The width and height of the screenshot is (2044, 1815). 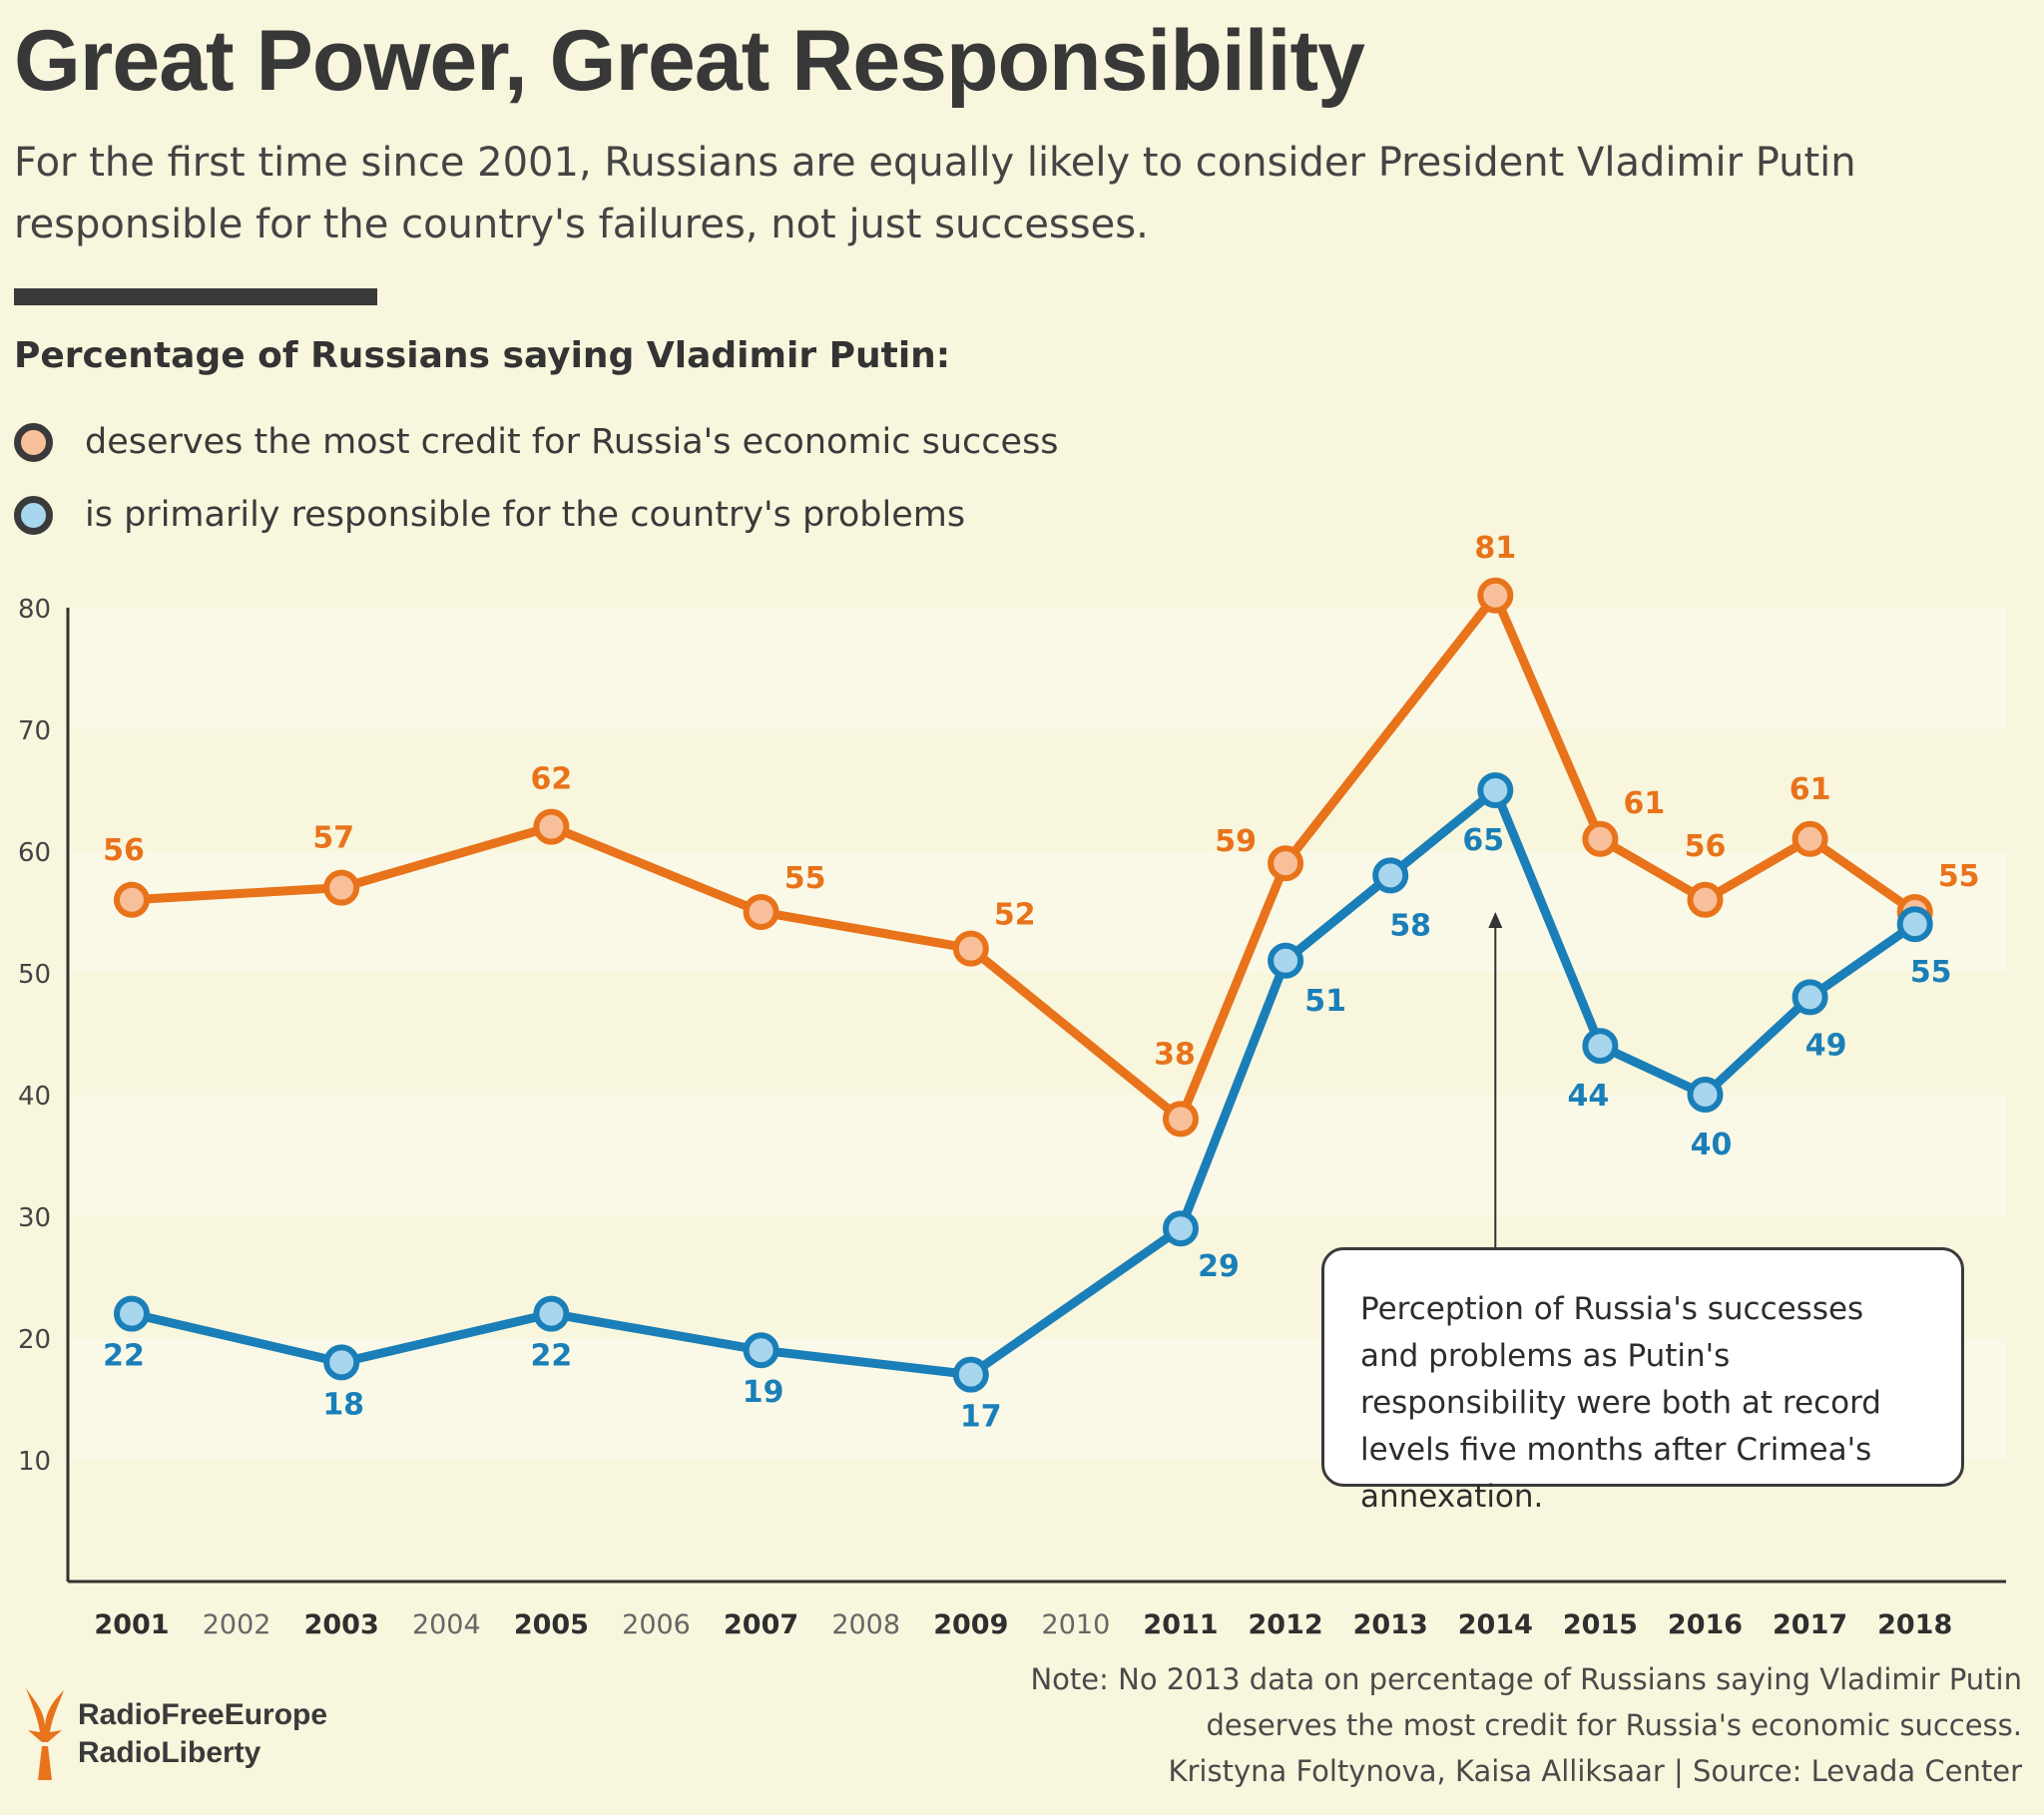 What do you see at coordinates (195, 296) in the screenshot?
I see `title-divider` at bounding box center [195, 296].